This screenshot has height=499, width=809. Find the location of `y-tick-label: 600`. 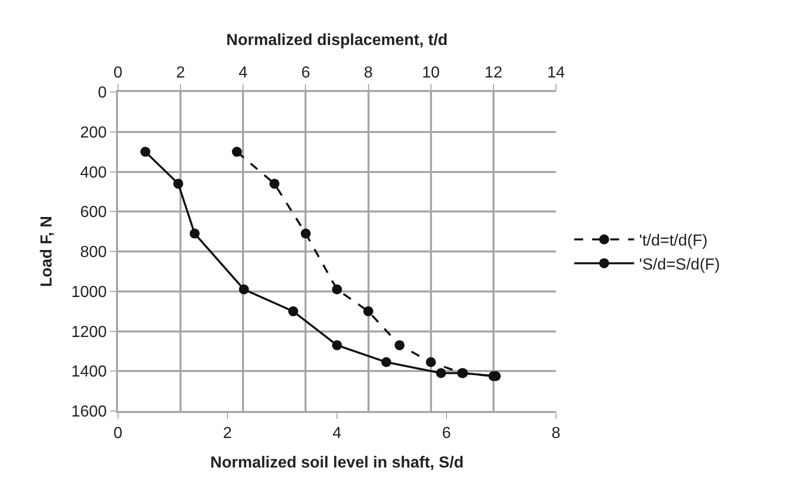

y-tick-label: 600 is located at coordinates (93, 213).